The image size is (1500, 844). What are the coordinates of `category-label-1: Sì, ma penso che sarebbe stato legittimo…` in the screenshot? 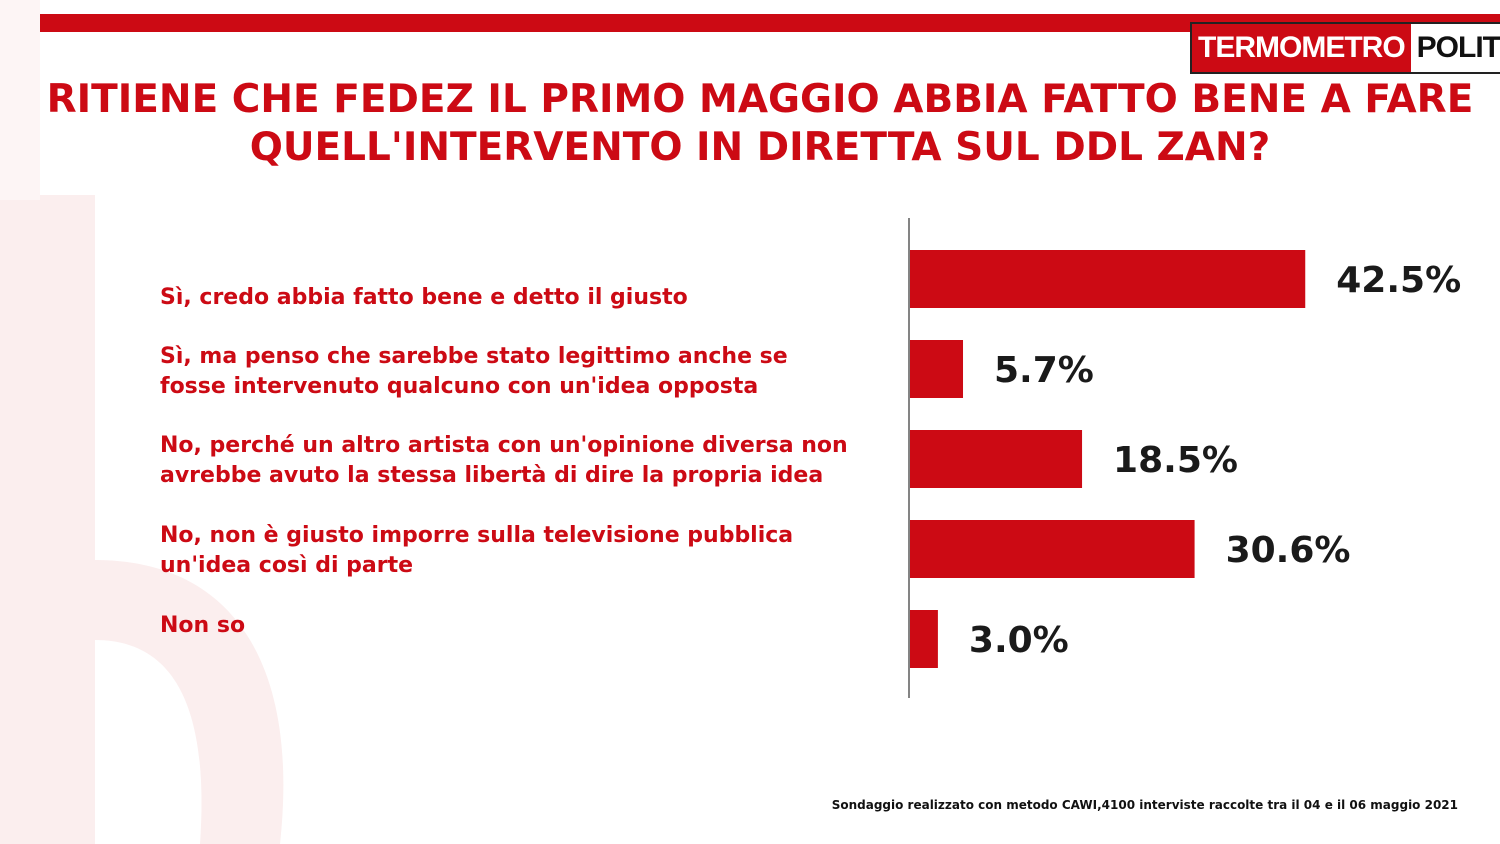 It's located at (530, 372).